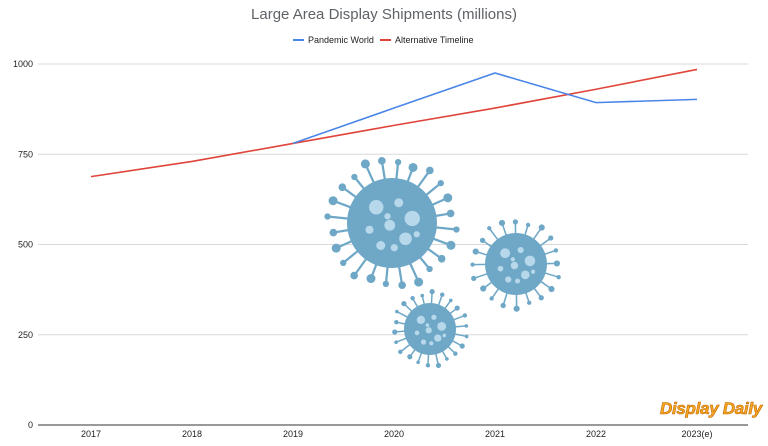  I want to click on y-tick-label: 250, so click(25, 335).